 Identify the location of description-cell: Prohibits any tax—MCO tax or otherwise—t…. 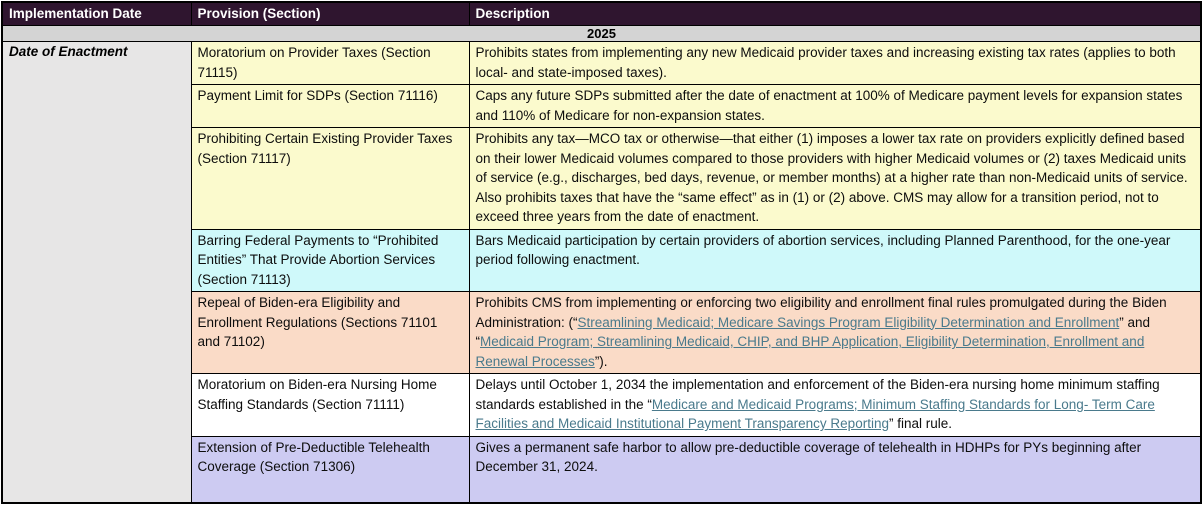
(835, 178).